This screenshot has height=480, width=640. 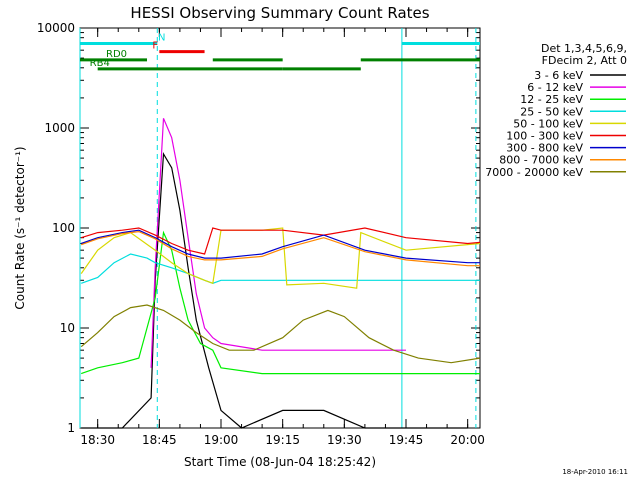 I want to click on x-tick-label: 19:15, so click(x=282, y=440).